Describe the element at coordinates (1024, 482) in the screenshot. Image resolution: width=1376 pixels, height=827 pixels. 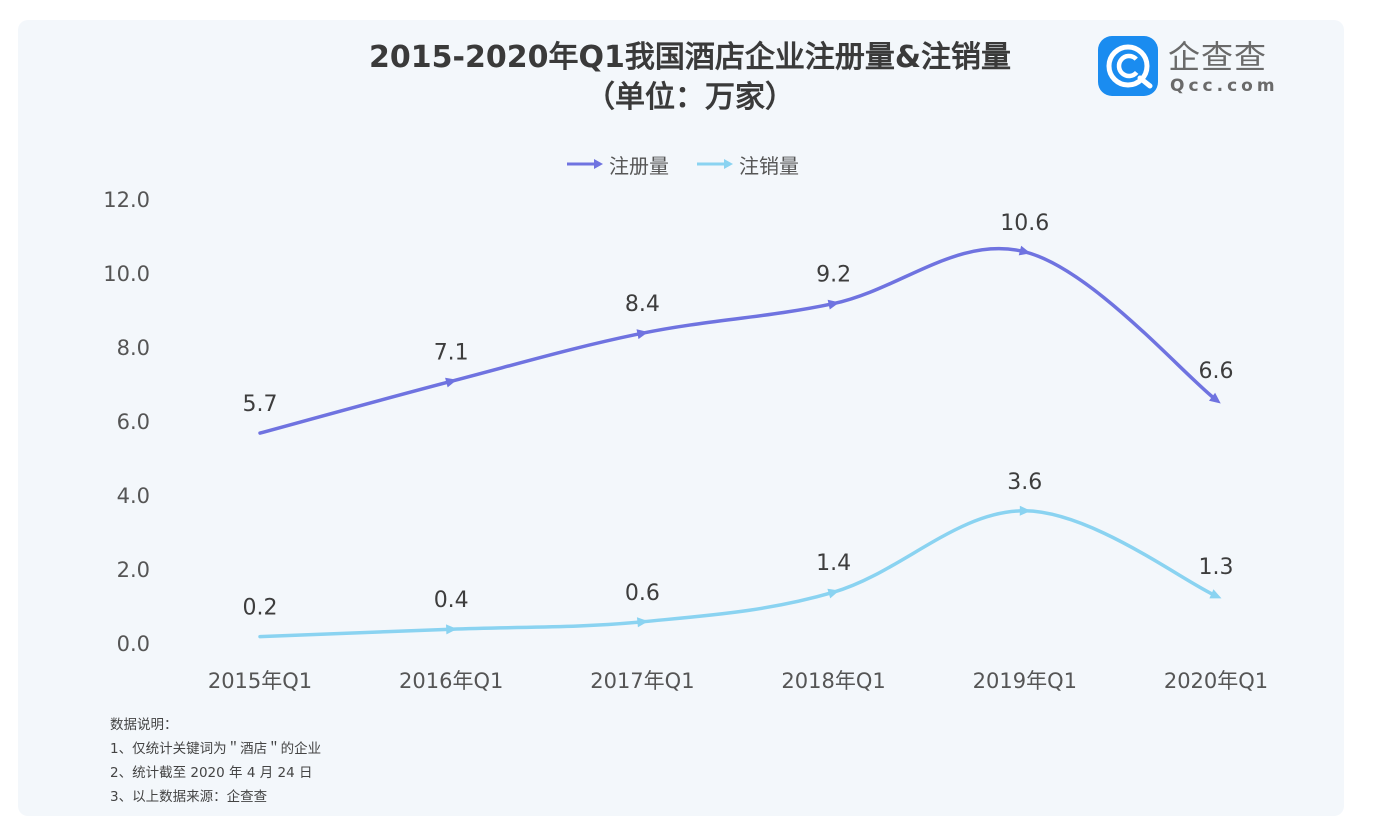
I see `data-label: 3.6` at that location.